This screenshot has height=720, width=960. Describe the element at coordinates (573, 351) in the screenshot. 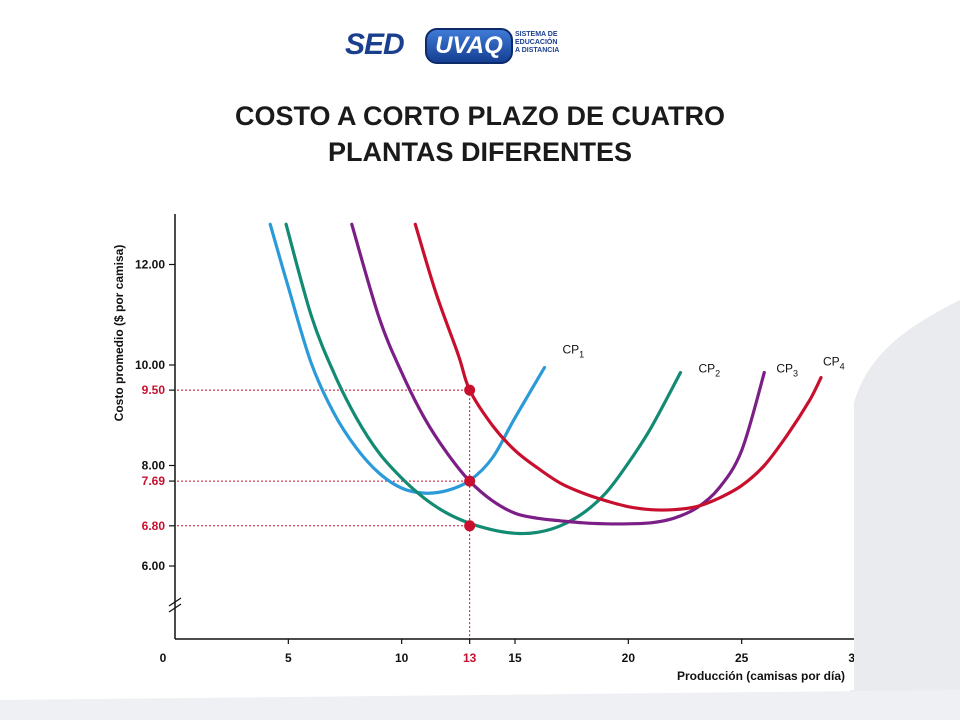

I see `series-label-cp1: CP1` at that location.